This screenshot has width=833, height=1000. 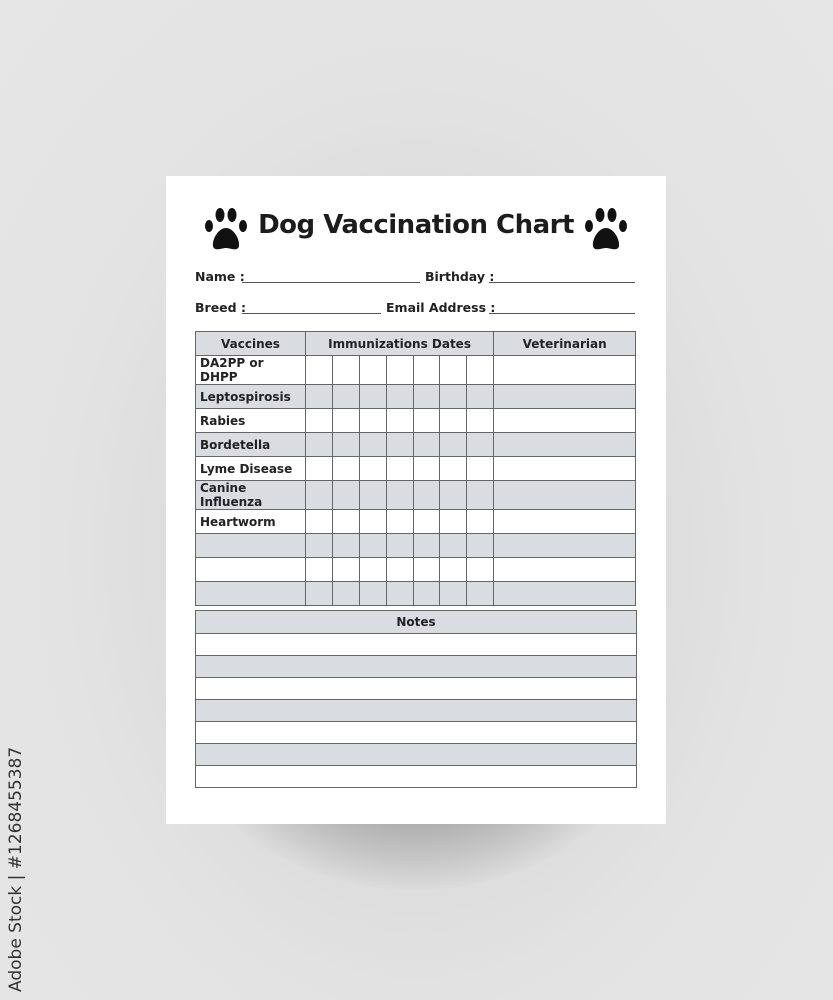 What do you see at coordinates (250, 444) in the screenshot?
I see `vaccine-name: Bordetella` at bounding box center [250, 444].